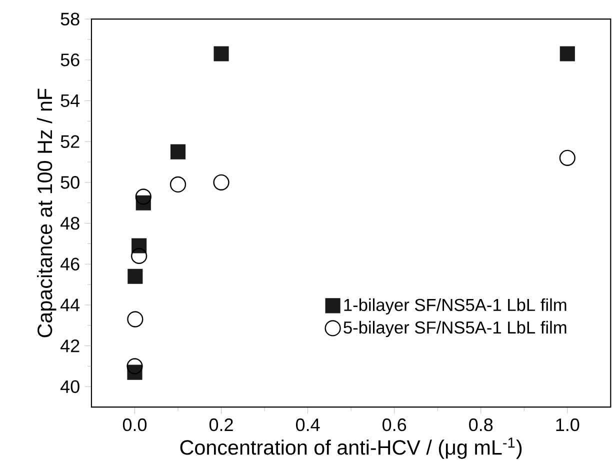 This screenshot has height=470, width=614. Describe the element at coordinates (134, 425) in the screenshot. I see `x-tick-label: 0.0` at that location.